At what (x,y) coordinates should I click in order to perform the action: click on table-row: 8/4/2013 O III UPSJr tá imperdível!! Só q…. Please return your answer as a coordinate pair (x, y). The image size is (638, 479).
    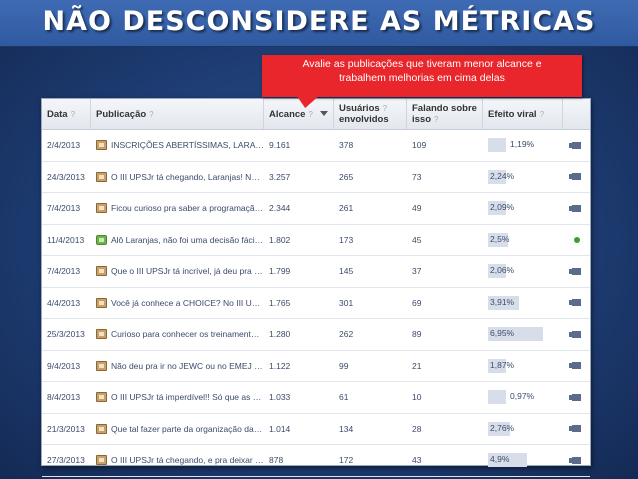
    Looking at the image, I should click on (316, 398).